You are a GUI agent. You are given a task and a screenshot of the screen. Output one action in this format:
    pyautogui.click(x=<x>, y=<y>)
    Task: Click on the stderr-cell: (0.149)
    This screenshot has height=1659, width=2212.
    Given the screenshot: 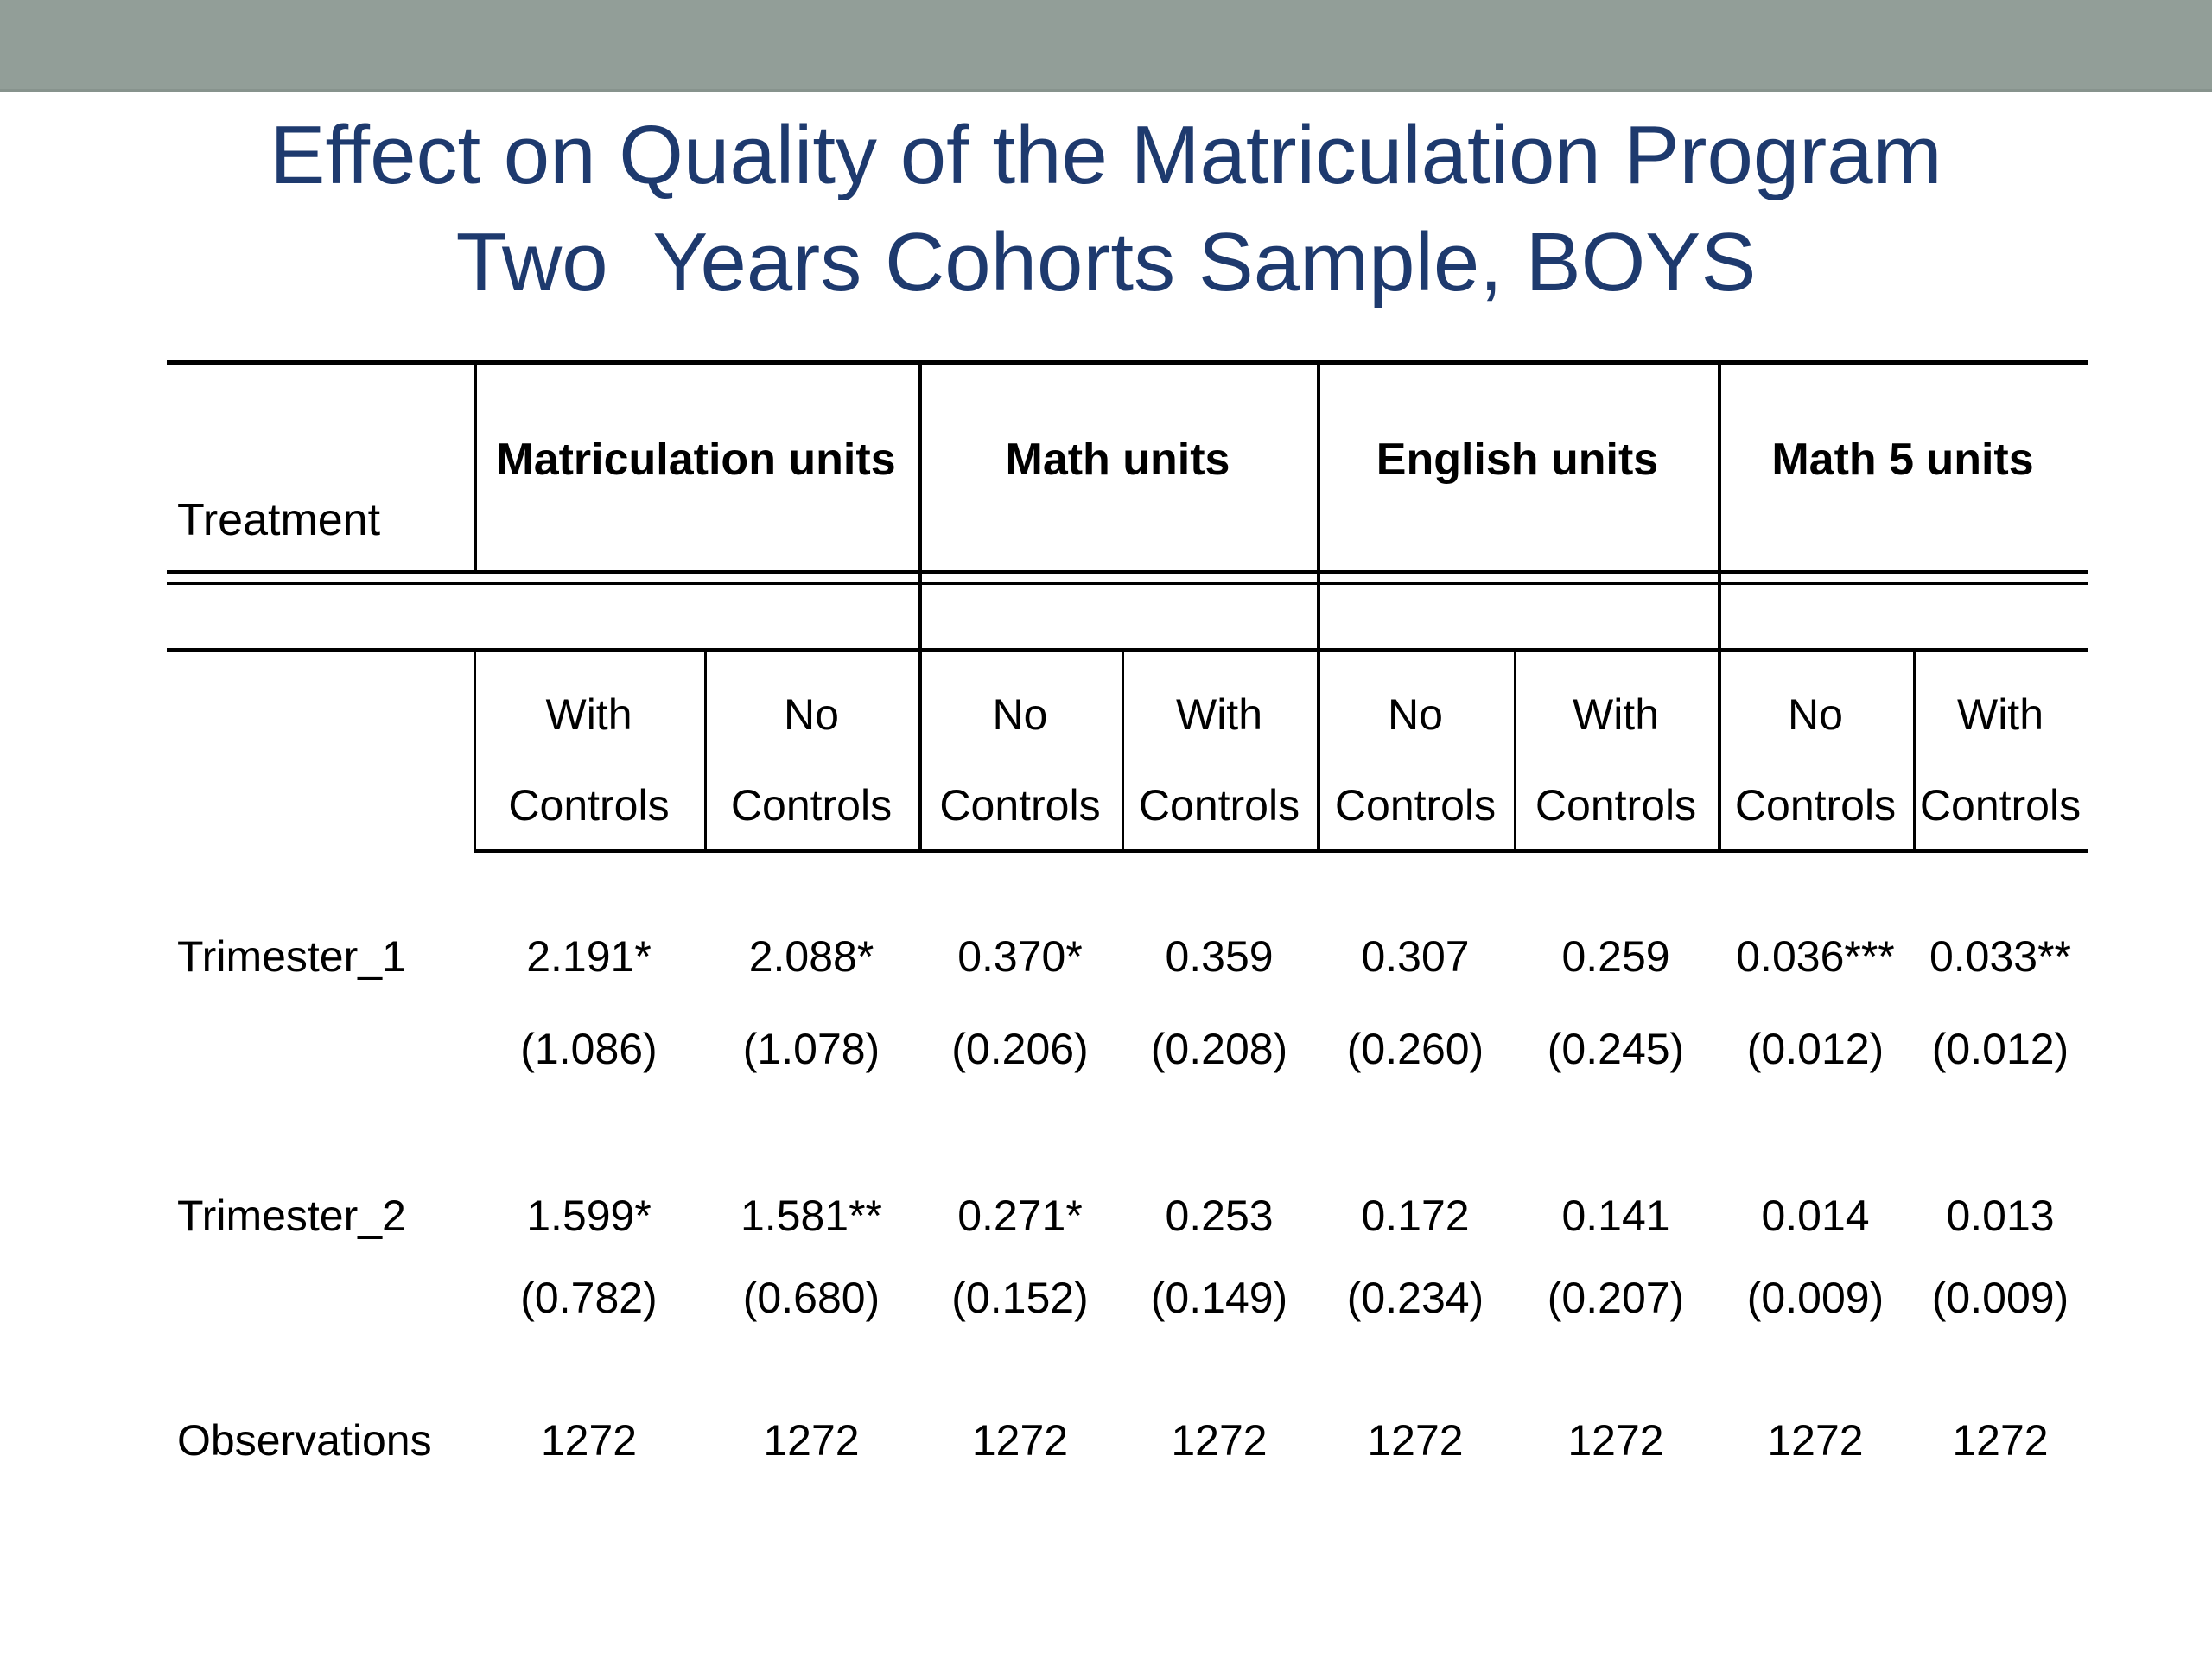 What is the action you would take?
    pyautogui.click(x=1219, y=1298)
    